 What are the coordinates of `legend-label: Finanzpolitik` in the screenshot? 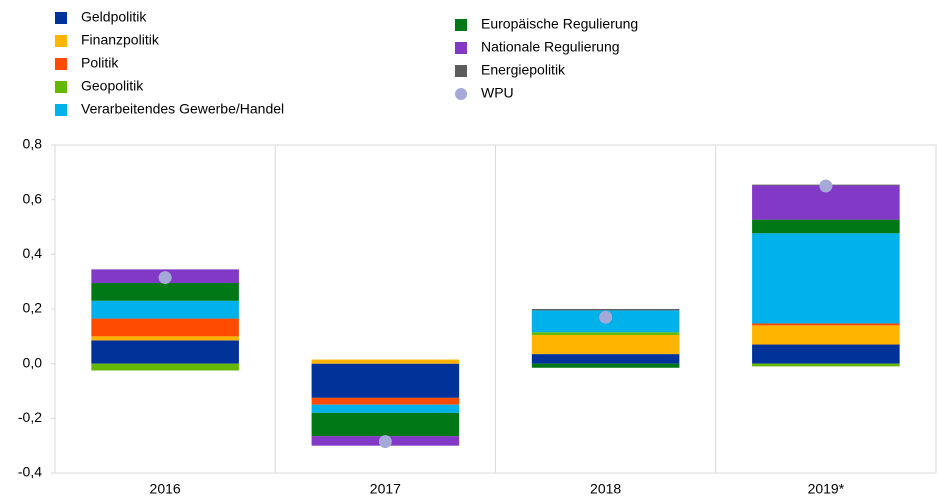 It's located at (120, 40).